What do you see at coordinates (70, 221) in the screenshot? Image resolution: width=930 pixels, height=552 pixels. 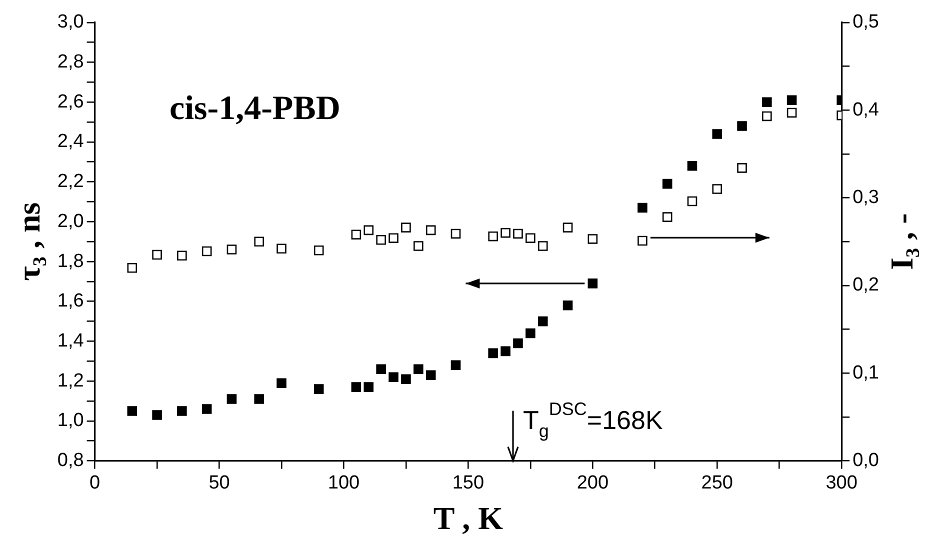 I see `y-tick-label: 2,0` at bounding box center [70, 221].